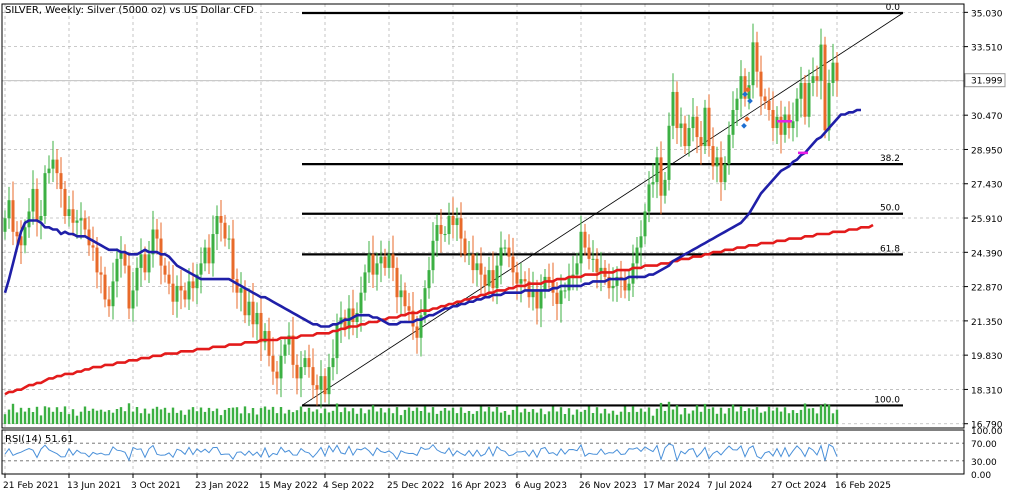 The width and height of the screenshot is (1013, 500). What do you see at coordinates (984, 463) in the screenshot?
I see `rsi-tick-label: 30.00` at bounding box center [984, 463].